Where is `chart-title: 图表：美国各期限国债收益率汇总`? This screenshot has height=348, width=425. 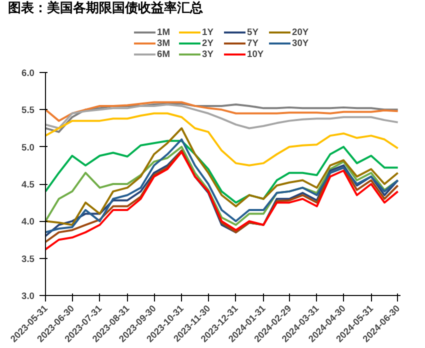
chart-title: 图表：美国各期限国债收益率汇总 is located at coordinates (105, 9).